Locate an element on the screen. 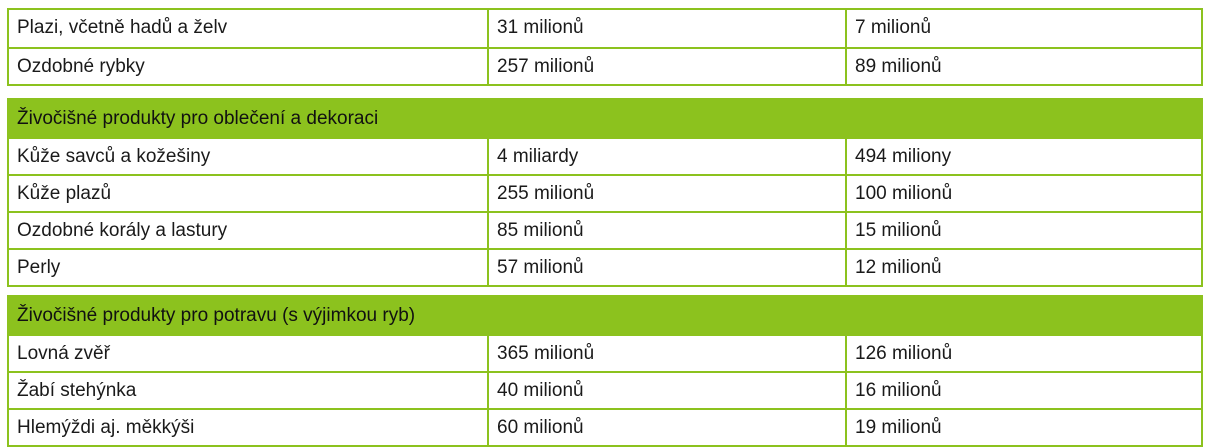  item-cell: Kůže plazů is located at coordinates (249, 193).